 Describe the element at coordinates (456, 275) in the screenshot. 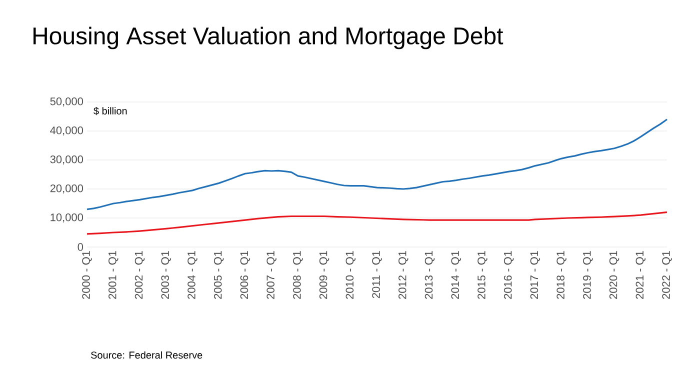

I see `x-tick-label: 2014 - Q1` at that location.